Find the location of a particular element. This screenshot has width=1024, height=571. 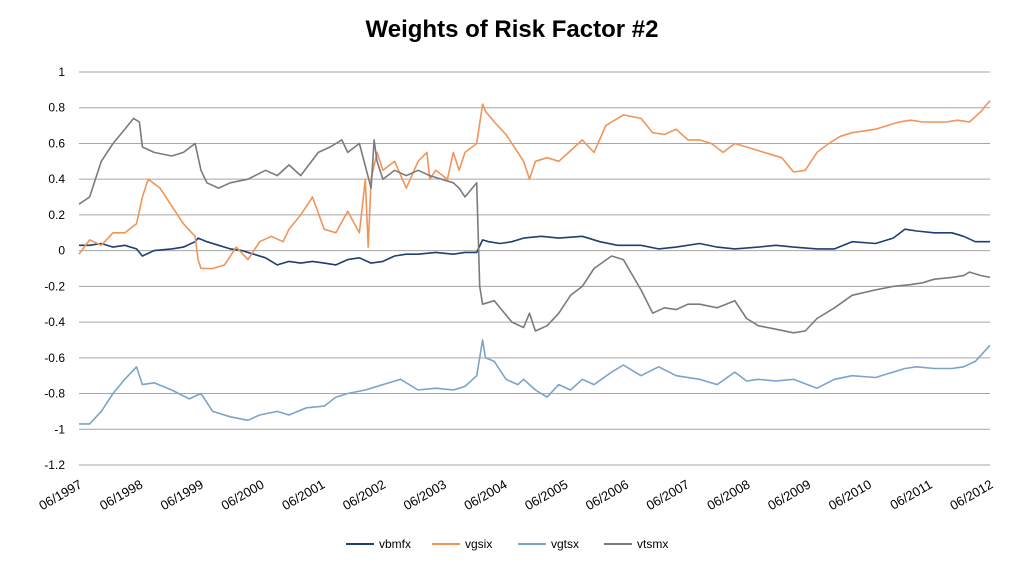

y-tick-label: -0.4 is located at coordinates (54, 322).